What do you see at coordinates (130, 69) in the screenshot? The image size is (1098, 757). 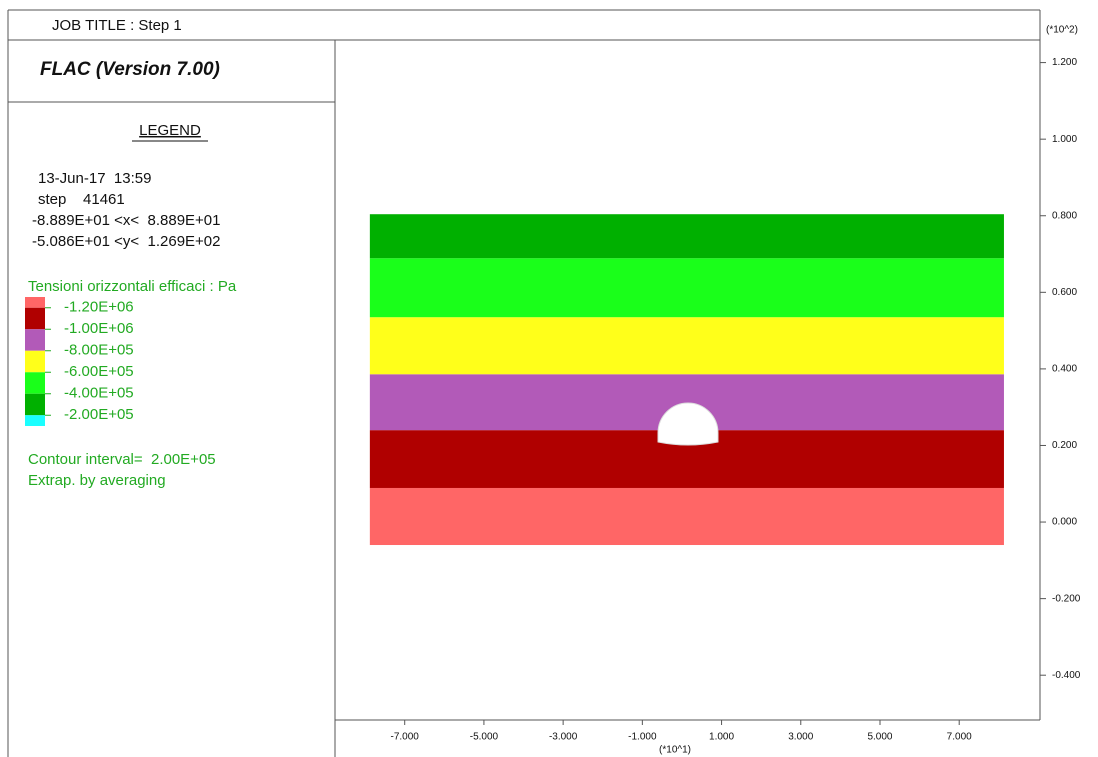 I see `program-title: FLAC (Version 7.00)` at bounding box center [130, 69].